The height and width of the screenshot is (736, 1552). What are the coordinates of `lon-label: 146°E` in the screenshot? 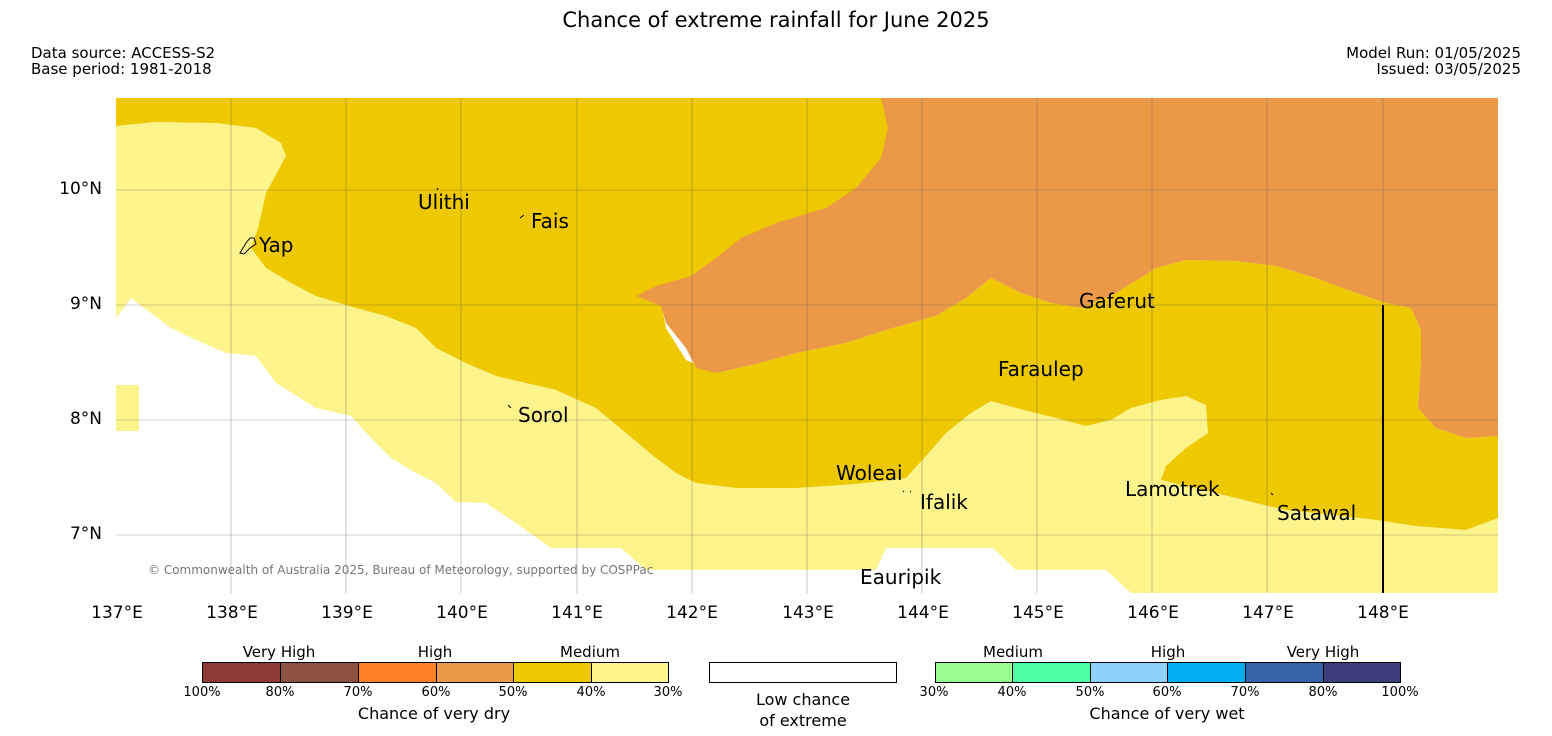 It's located at (1153, 613).